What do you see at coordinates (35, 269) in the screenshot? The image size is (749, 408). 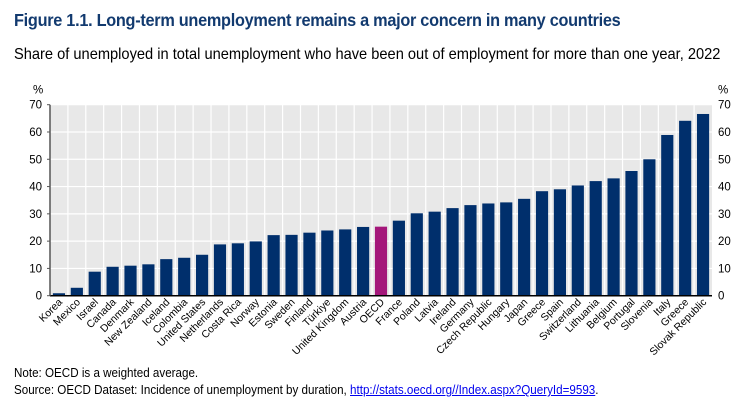 I see `y-tick-label-left: 10` at bounding box center [35, 269].